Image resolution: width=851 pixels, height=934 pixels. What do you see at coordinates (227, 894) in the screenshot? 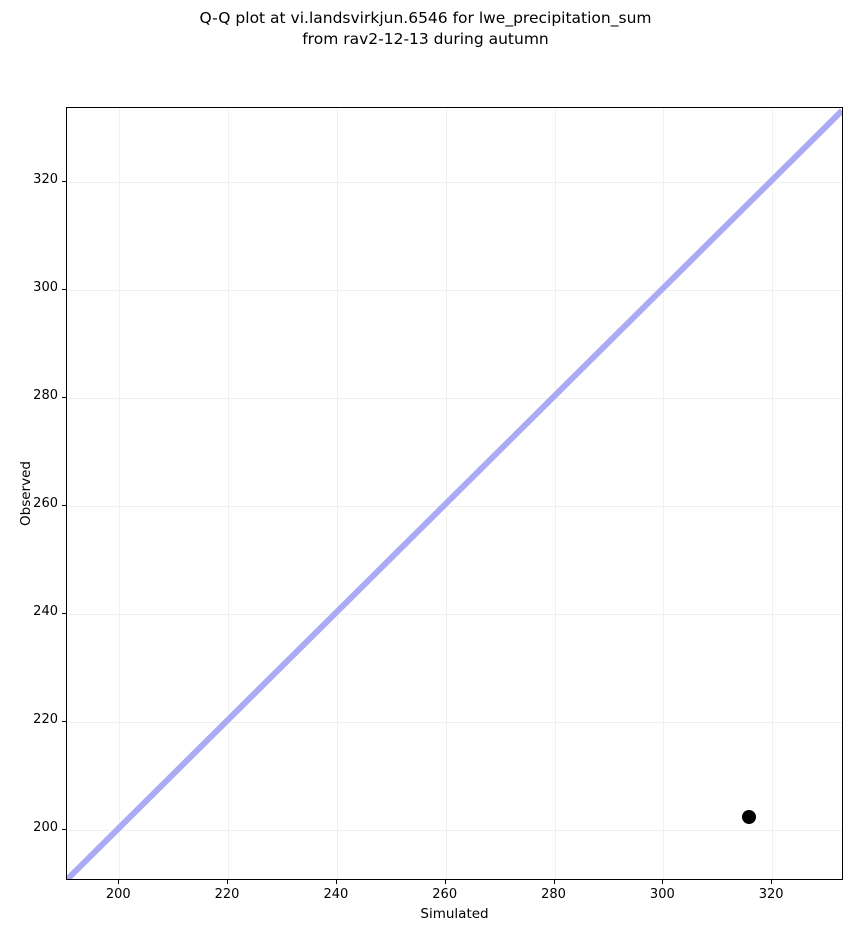
I see `x-axis-tick-label: 220` at bounding box center [227, 894].